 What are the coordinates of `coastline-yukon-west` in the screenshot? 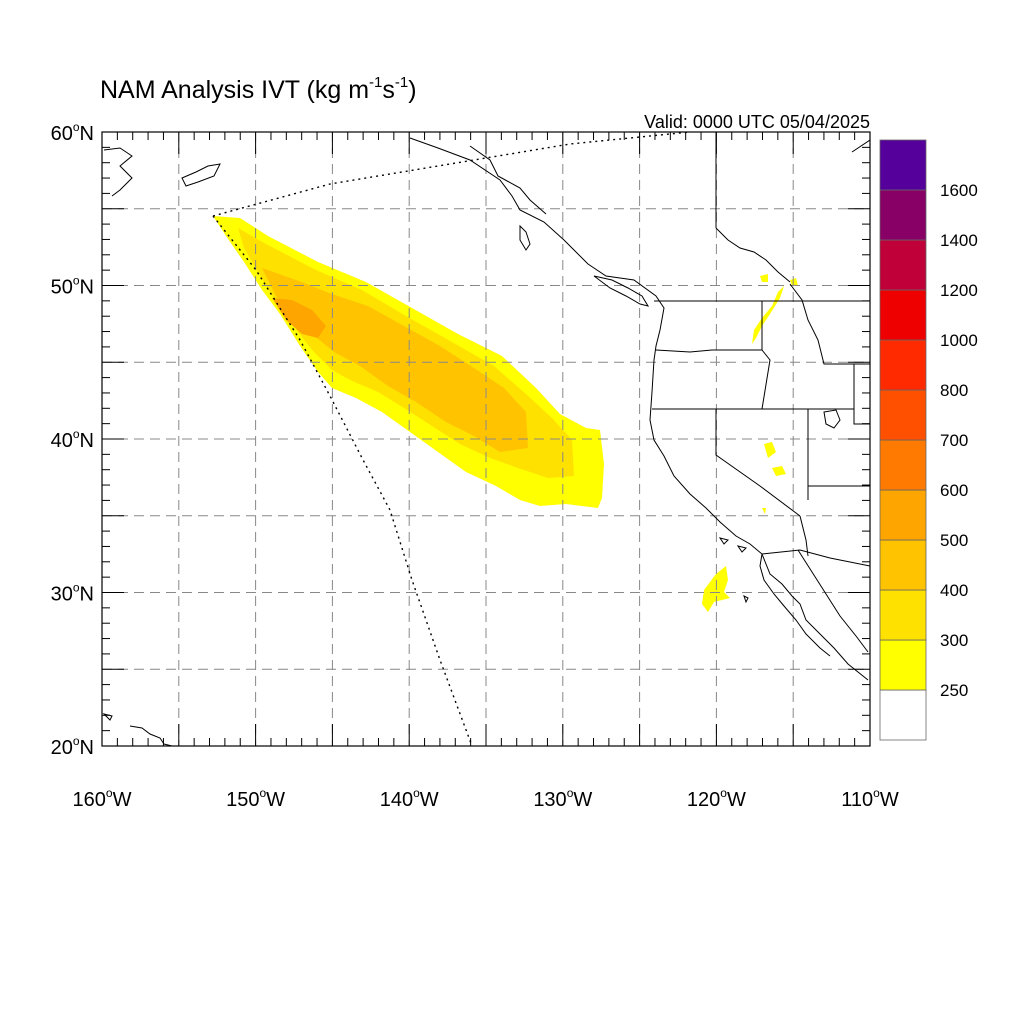 It's located at (753, 255).